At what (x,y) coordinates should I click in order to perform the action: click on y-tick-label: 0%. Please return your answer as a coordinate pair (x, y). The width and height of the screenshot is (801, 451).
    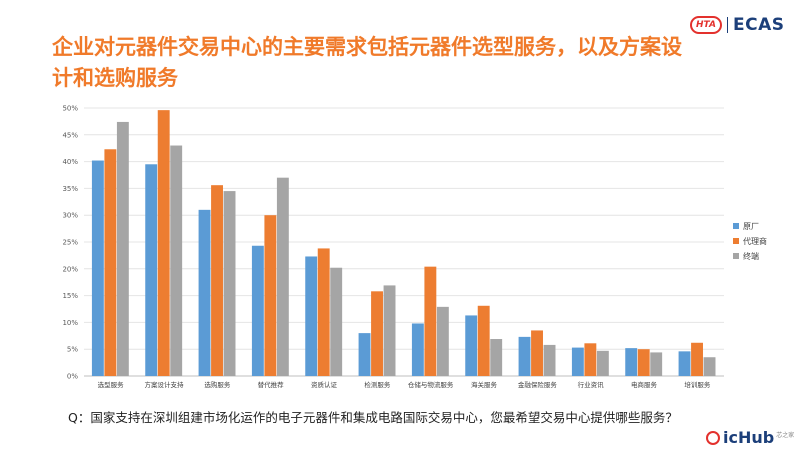
    Looking at the image, I should click on (72, 377).